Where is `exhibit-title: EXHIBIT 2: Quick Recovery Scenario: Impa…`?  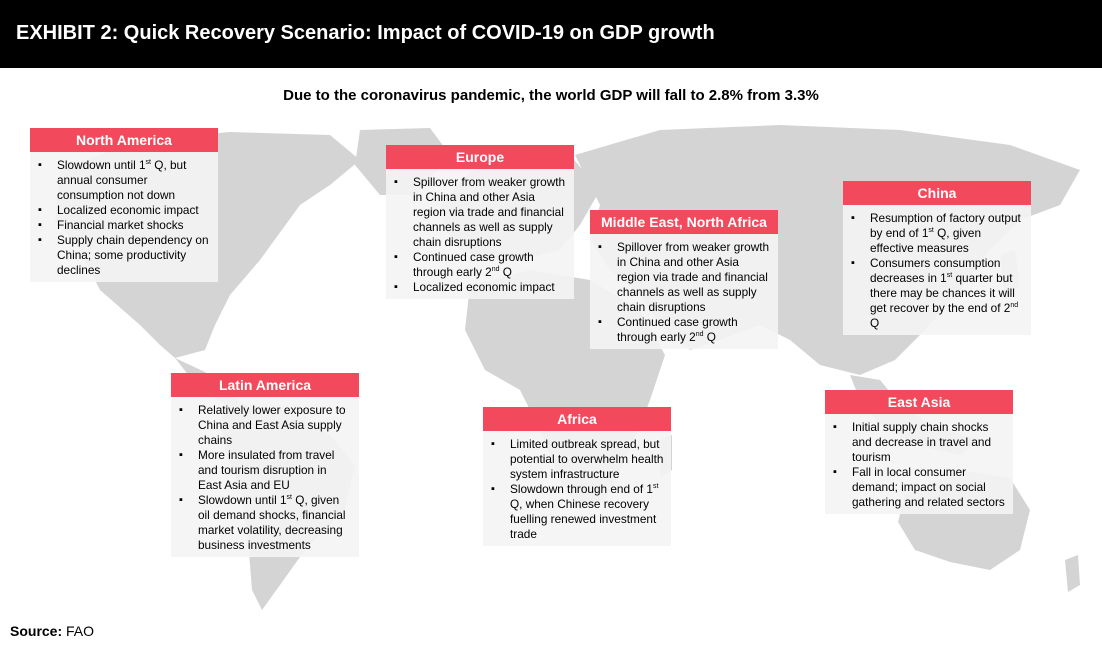
exhibit-title: EXHIBIT 2: Quick Recovery Scenario: Impa… is located at coordinates (365, 33).